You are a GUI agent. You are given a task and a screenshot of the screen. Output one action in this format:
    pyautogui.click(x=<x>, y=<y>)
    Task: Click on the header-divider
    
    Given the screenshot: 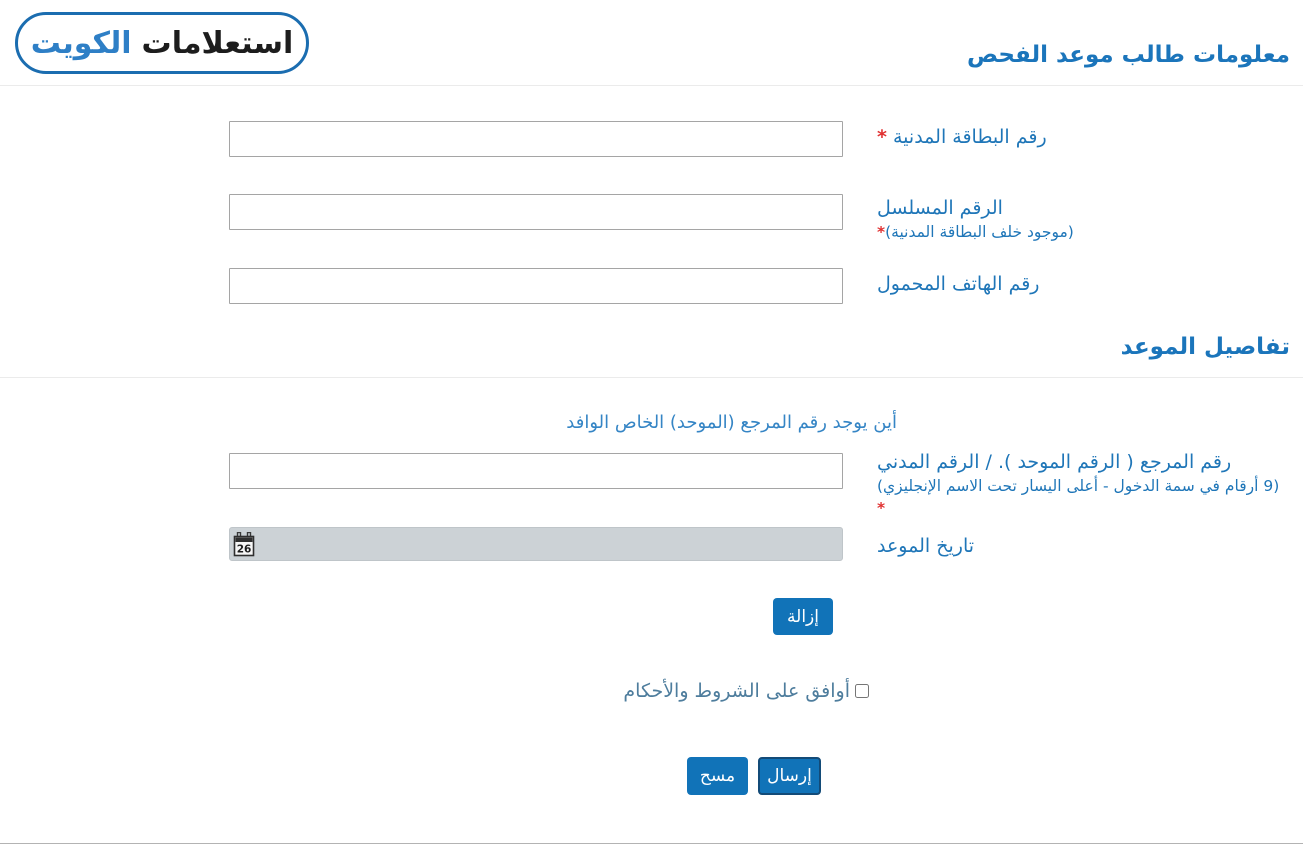 What is the action you would take?
    pyautogui.click(x=651, y=85)
    